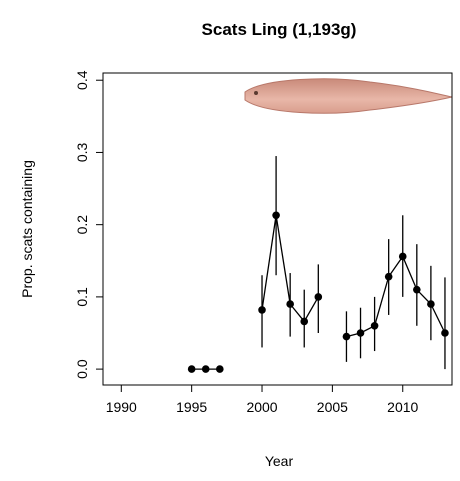 The image size is (460, 481). Describe the element at coordinates (402, 407) in the screenshot. I see `x-tick-label: 2010` at that location.